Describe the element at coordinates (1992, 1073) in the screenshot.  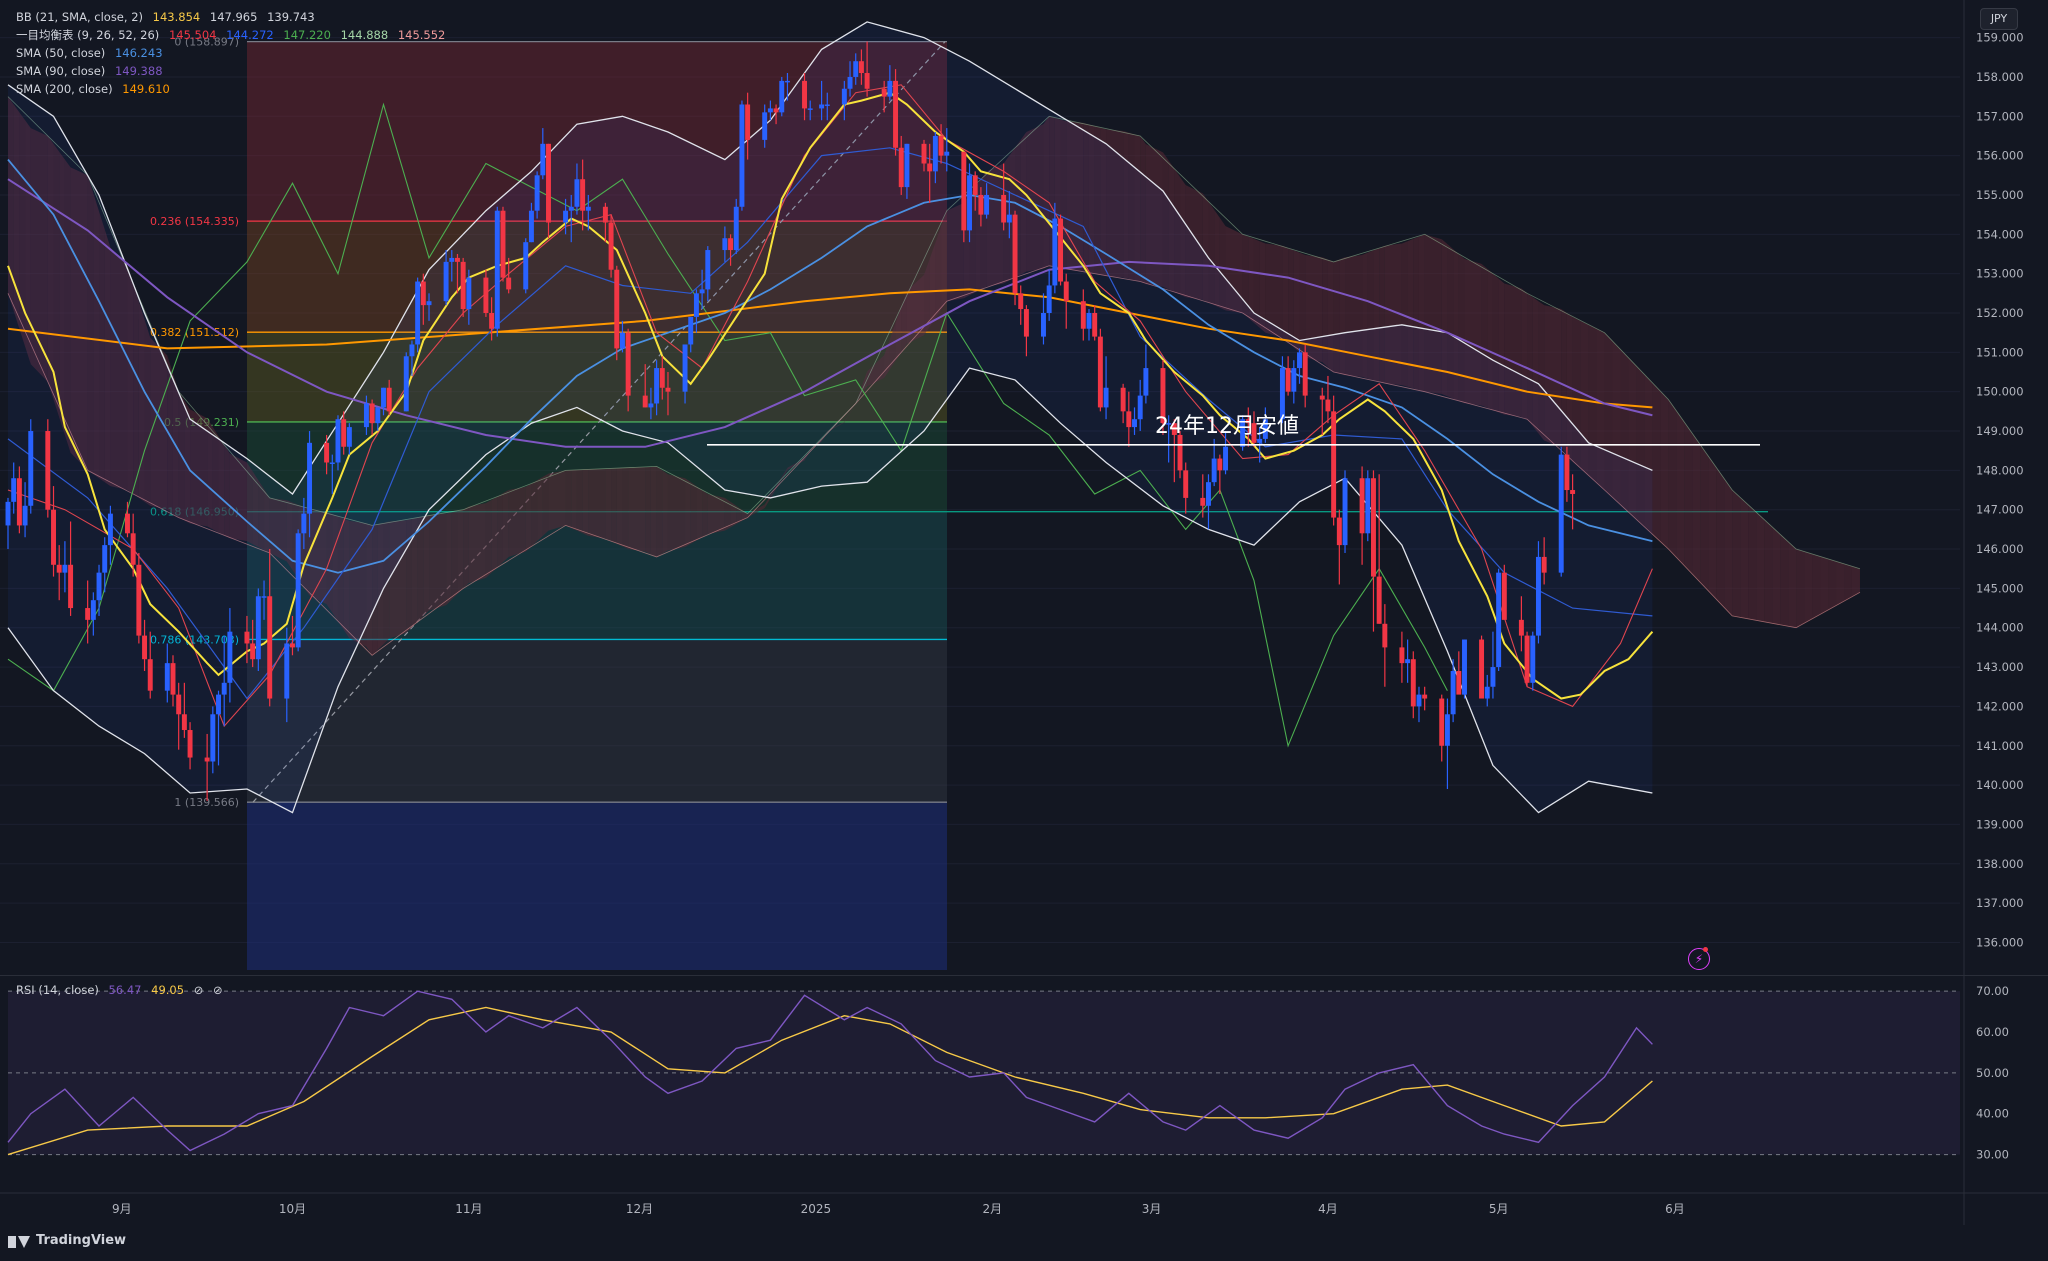
I see `rsi-tick-label: 50.00` at that location.